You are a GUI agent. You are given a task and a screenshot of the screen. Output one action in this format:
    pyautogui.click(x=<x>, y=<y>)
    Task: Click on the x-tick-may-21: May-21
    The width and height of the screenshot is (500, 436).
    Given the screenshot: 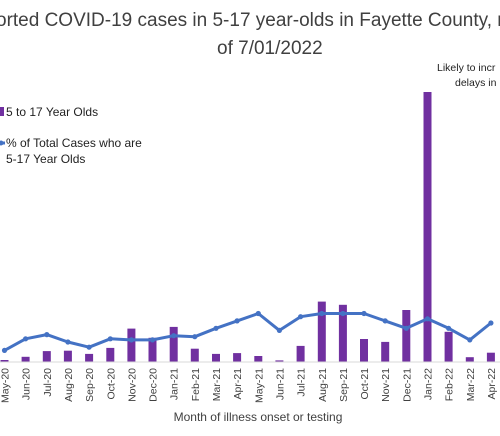 What is the action you would take?
    pyautogui.click(x=259, y=385)
    